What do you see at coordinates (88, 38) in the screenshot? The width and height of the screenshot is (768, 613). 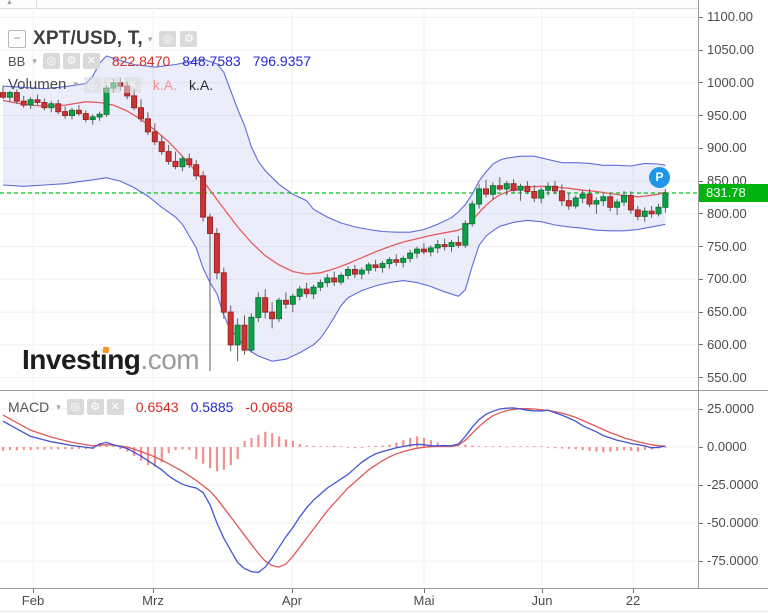 I see `symbol-title: XPT/USD, T,` at bounding box center [88, 38].